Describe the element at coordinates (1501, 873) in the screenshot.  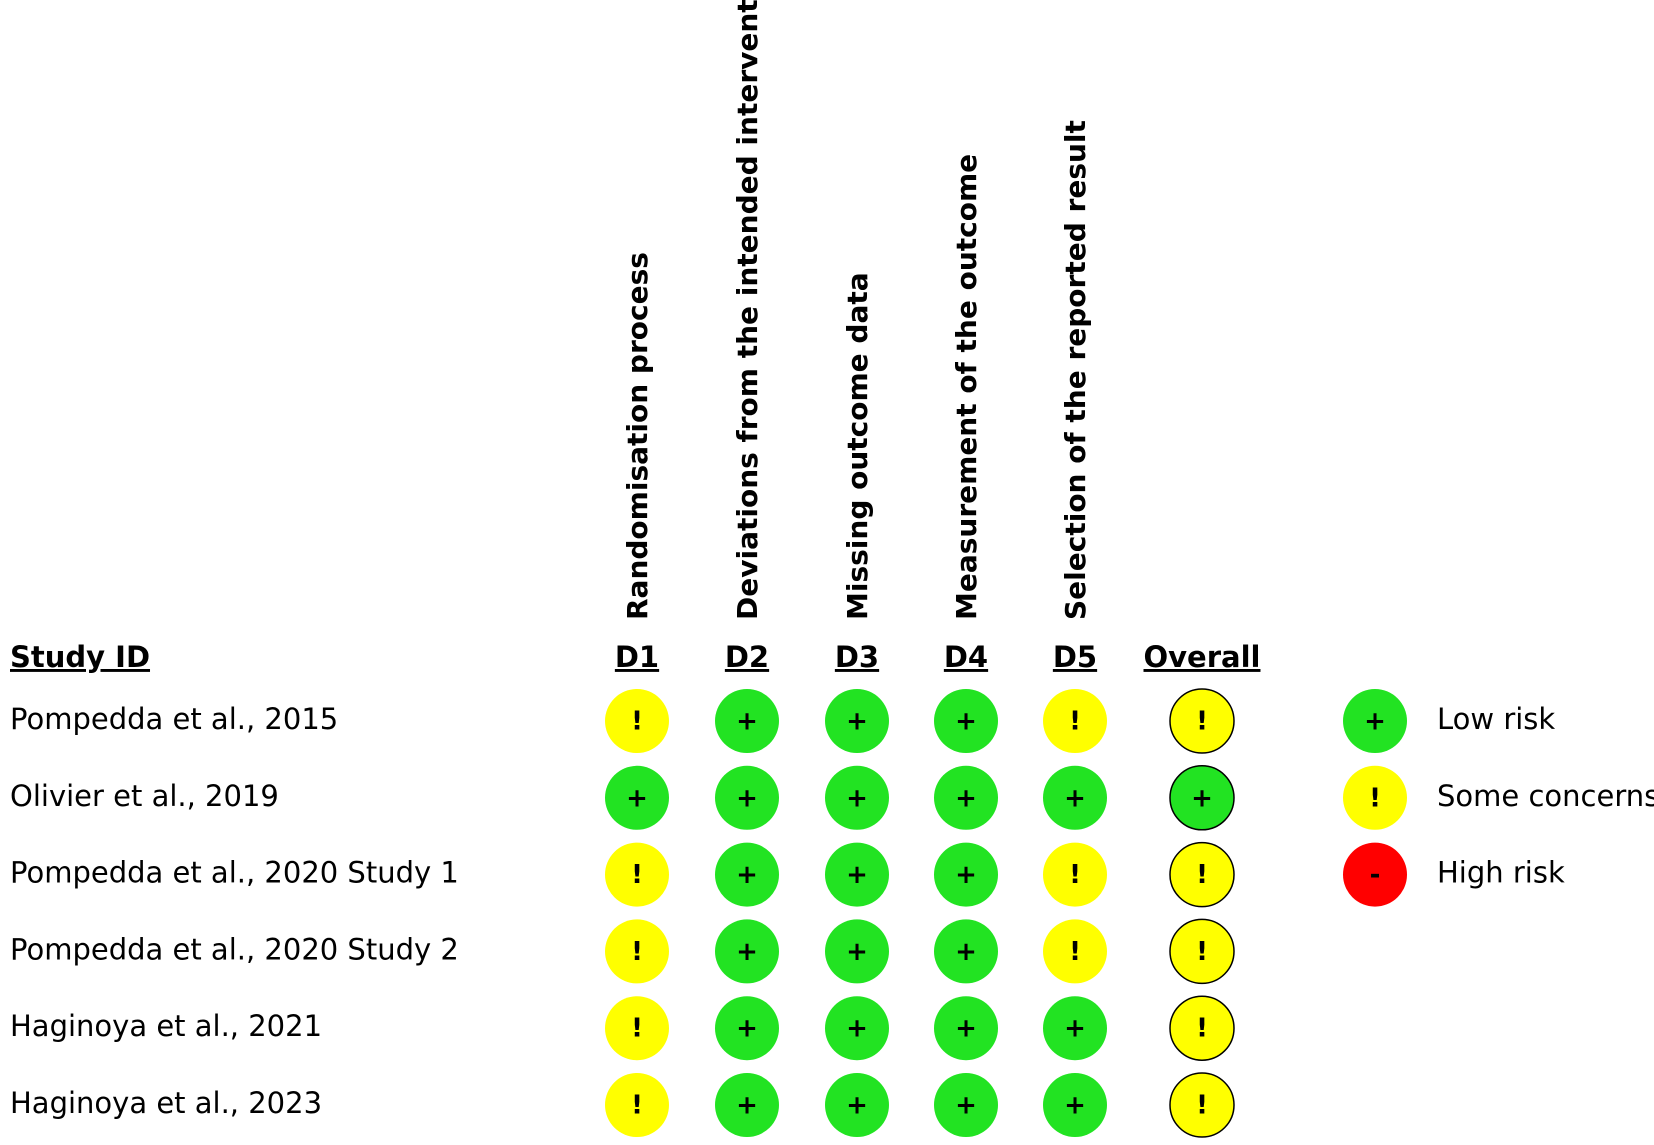
I see `legend-label: High risk` at that location.